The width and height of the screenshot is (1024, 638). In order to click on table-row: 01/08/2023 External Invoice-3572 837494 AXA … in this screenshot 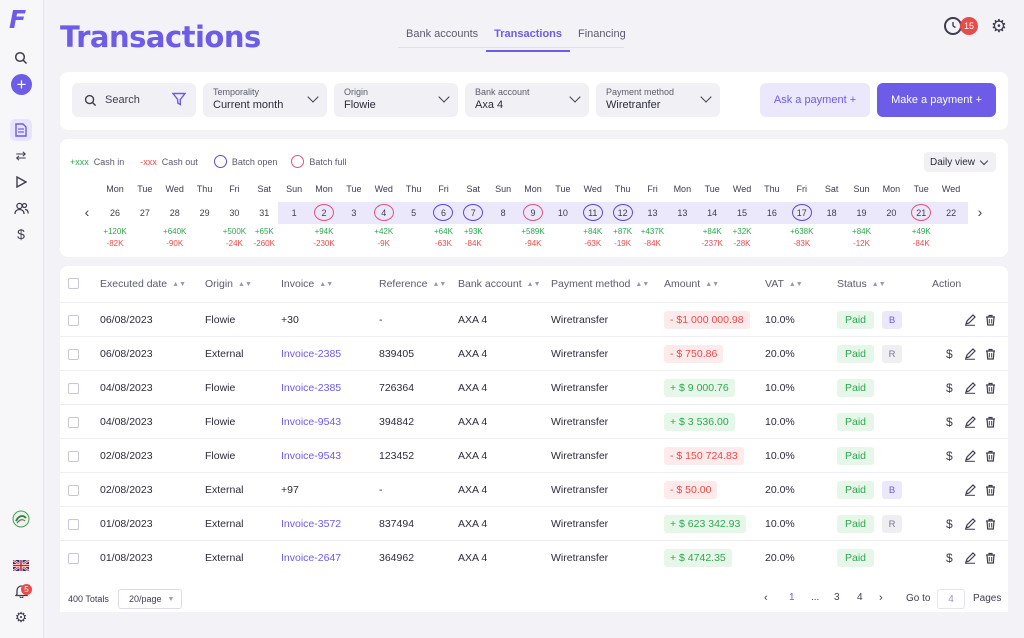, I will do `click(534, 523)`.